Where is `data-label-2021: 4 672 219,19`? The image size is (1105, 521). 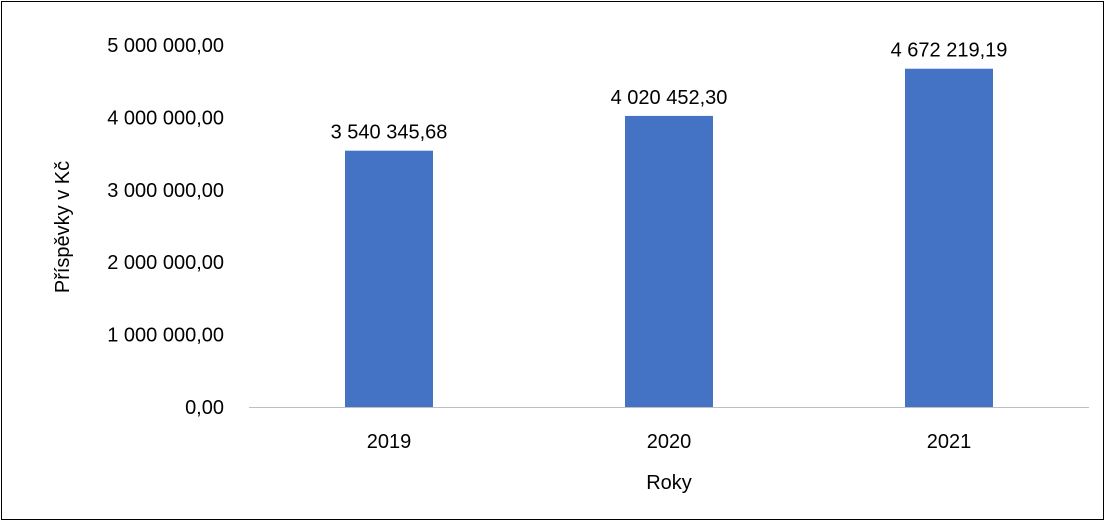
data-label-2021: 4 672 219,19 is located at coordinates (949, 51).